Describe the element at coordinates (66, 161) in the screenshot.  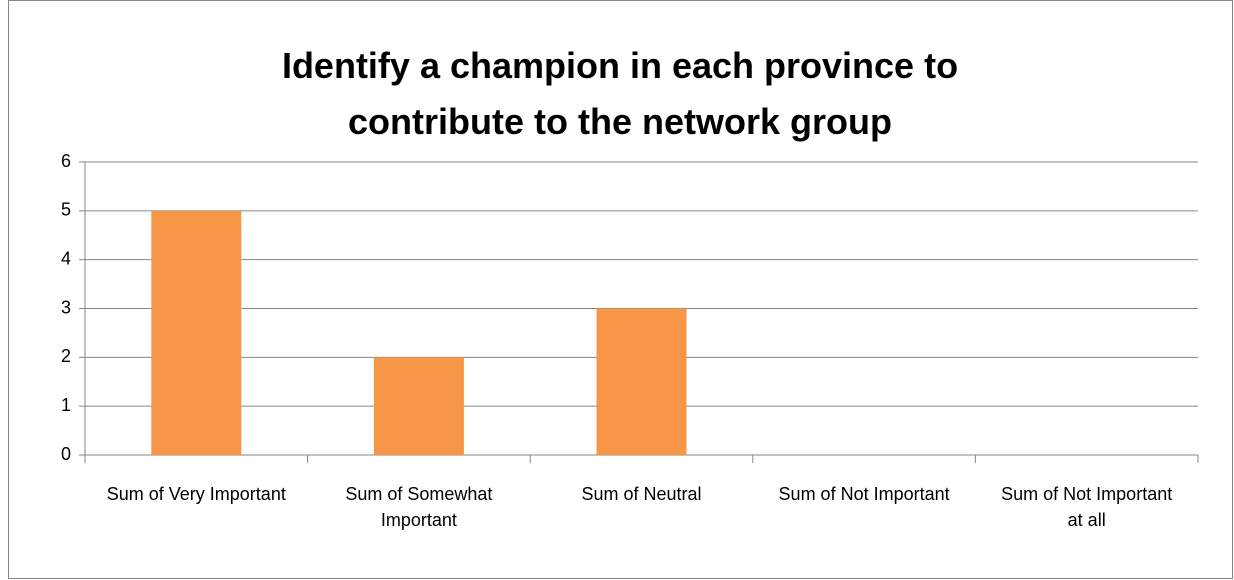
I see `y-tick-label: 6` at that location.